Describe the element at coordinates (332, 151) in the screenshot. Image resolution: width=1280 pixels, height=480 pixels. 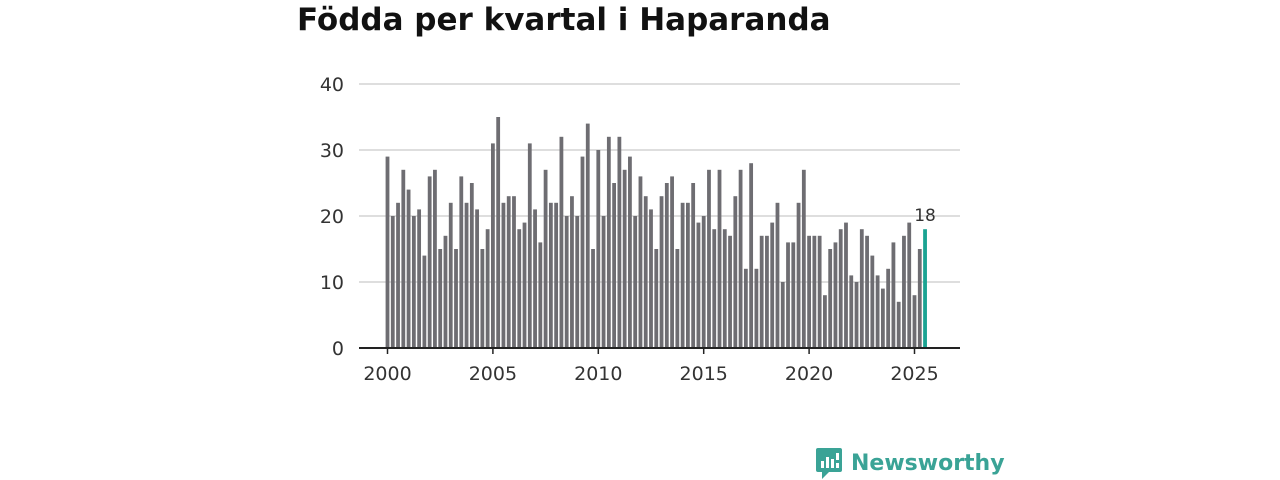
I see `y-tick-label: 30` at that location.